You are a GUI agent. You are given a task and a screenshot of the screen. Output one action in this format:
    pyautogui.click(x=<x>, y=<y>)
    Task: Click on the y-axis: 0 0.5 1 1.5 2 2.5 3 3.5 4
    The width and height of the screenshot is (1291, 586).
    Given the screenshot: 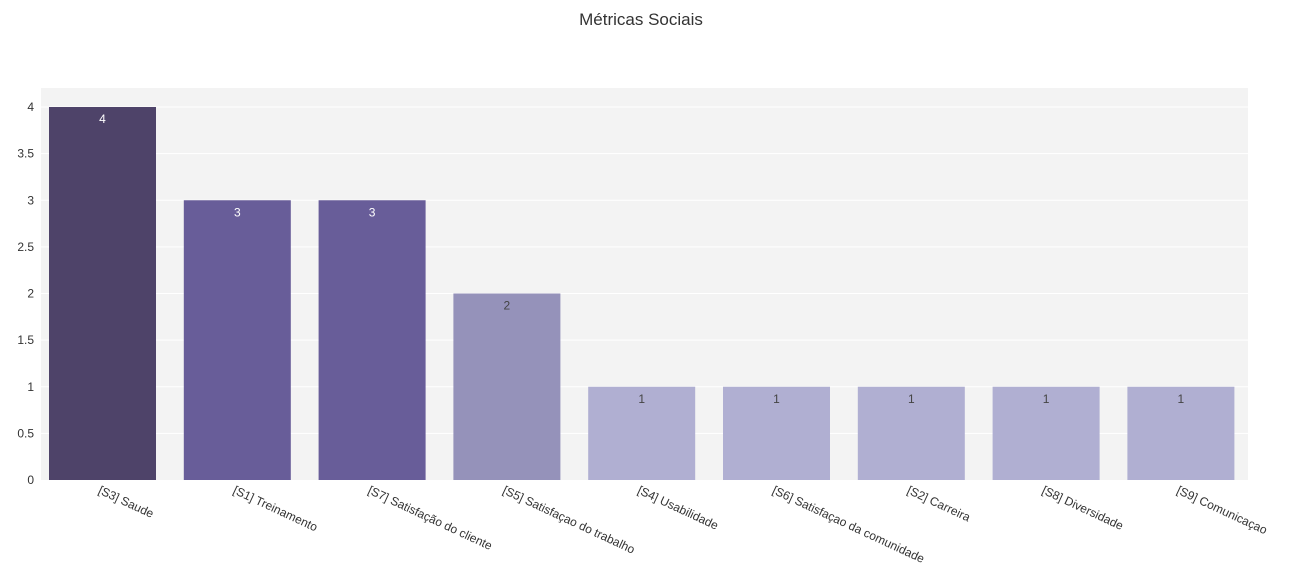 What is the action you would take?
    pyautogui.click(x=25, y=293)
    